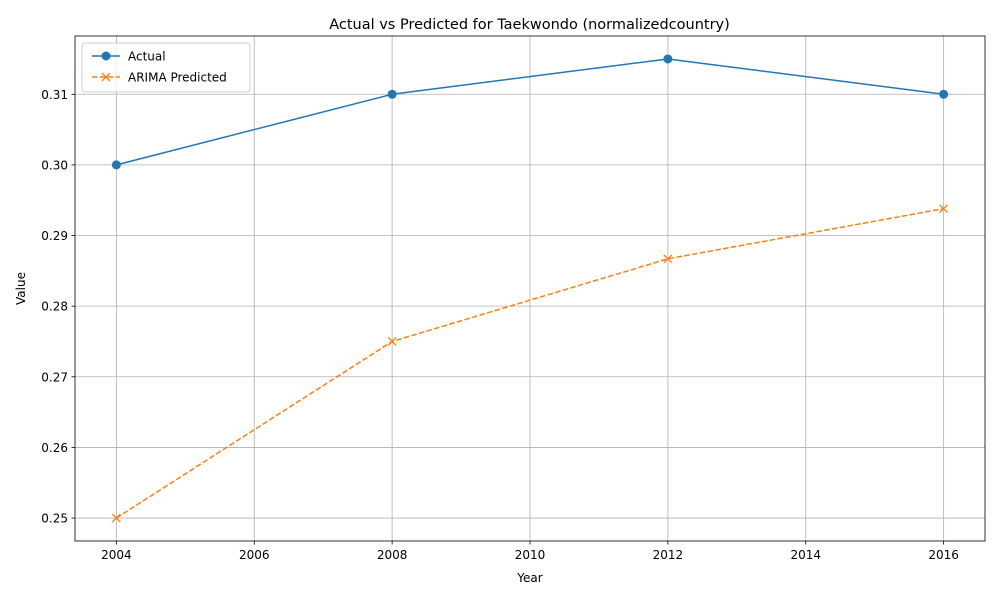 Image resolution: width=1000 pixels, height=600 pixels. Describe the element at coordinates (54, 448) in the screenshot. I see `y-tick-label: 0.26` at that location.